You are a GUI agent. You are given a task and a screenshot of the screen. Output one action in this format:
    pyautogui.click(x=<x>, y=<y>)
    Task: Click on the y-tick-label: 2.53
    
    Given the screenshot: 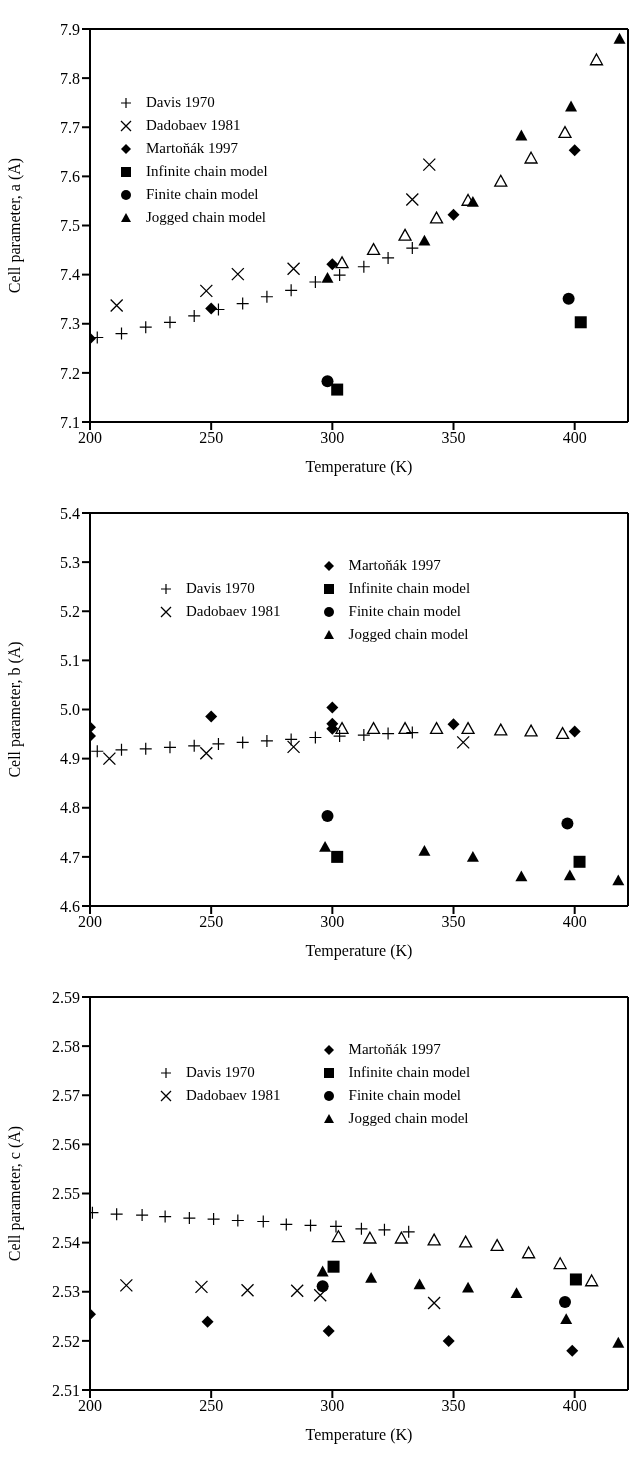 What is the action you would take?
    pyautogui.click(x=66, y=1292)
    